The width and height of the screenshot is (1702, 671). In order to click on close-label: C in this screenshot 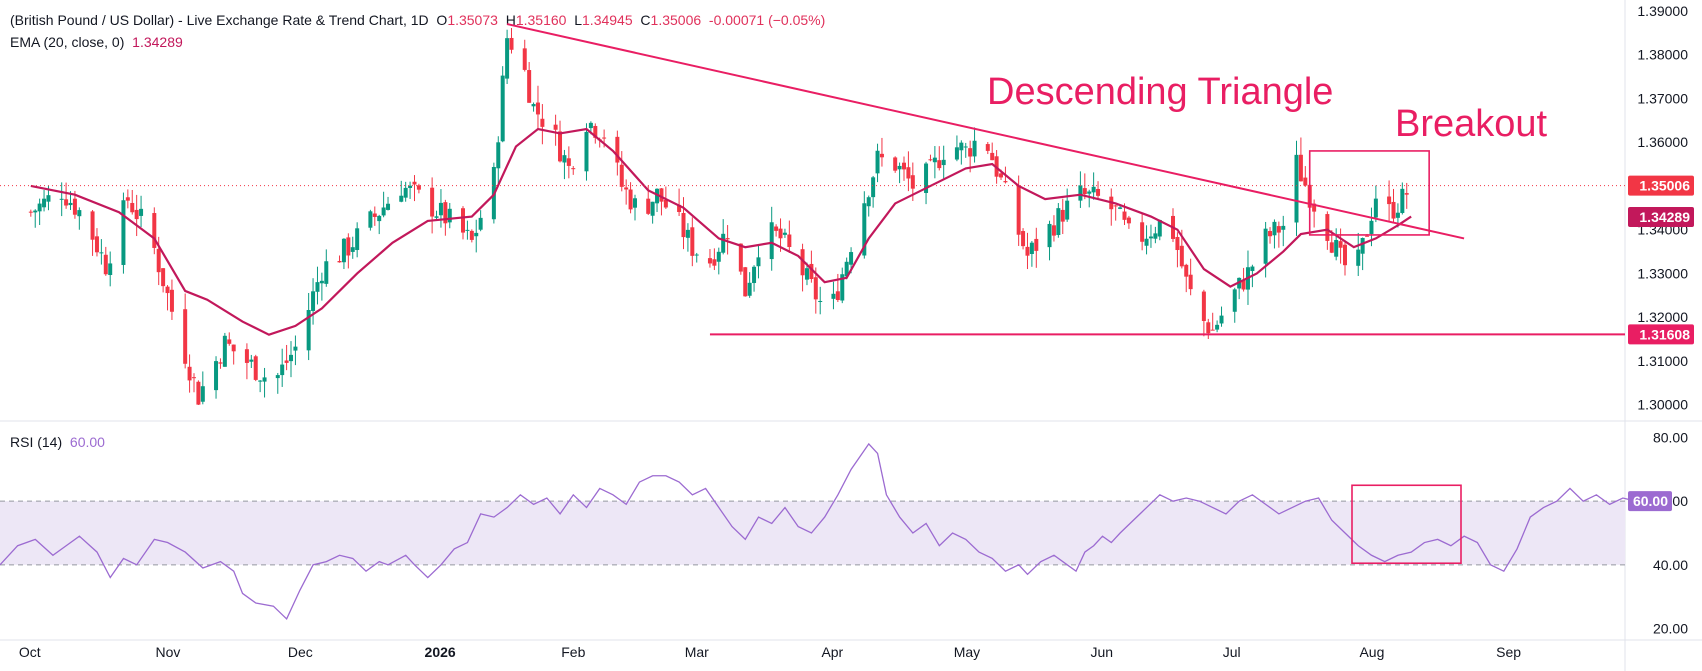, I will do `click(645, 20)`.